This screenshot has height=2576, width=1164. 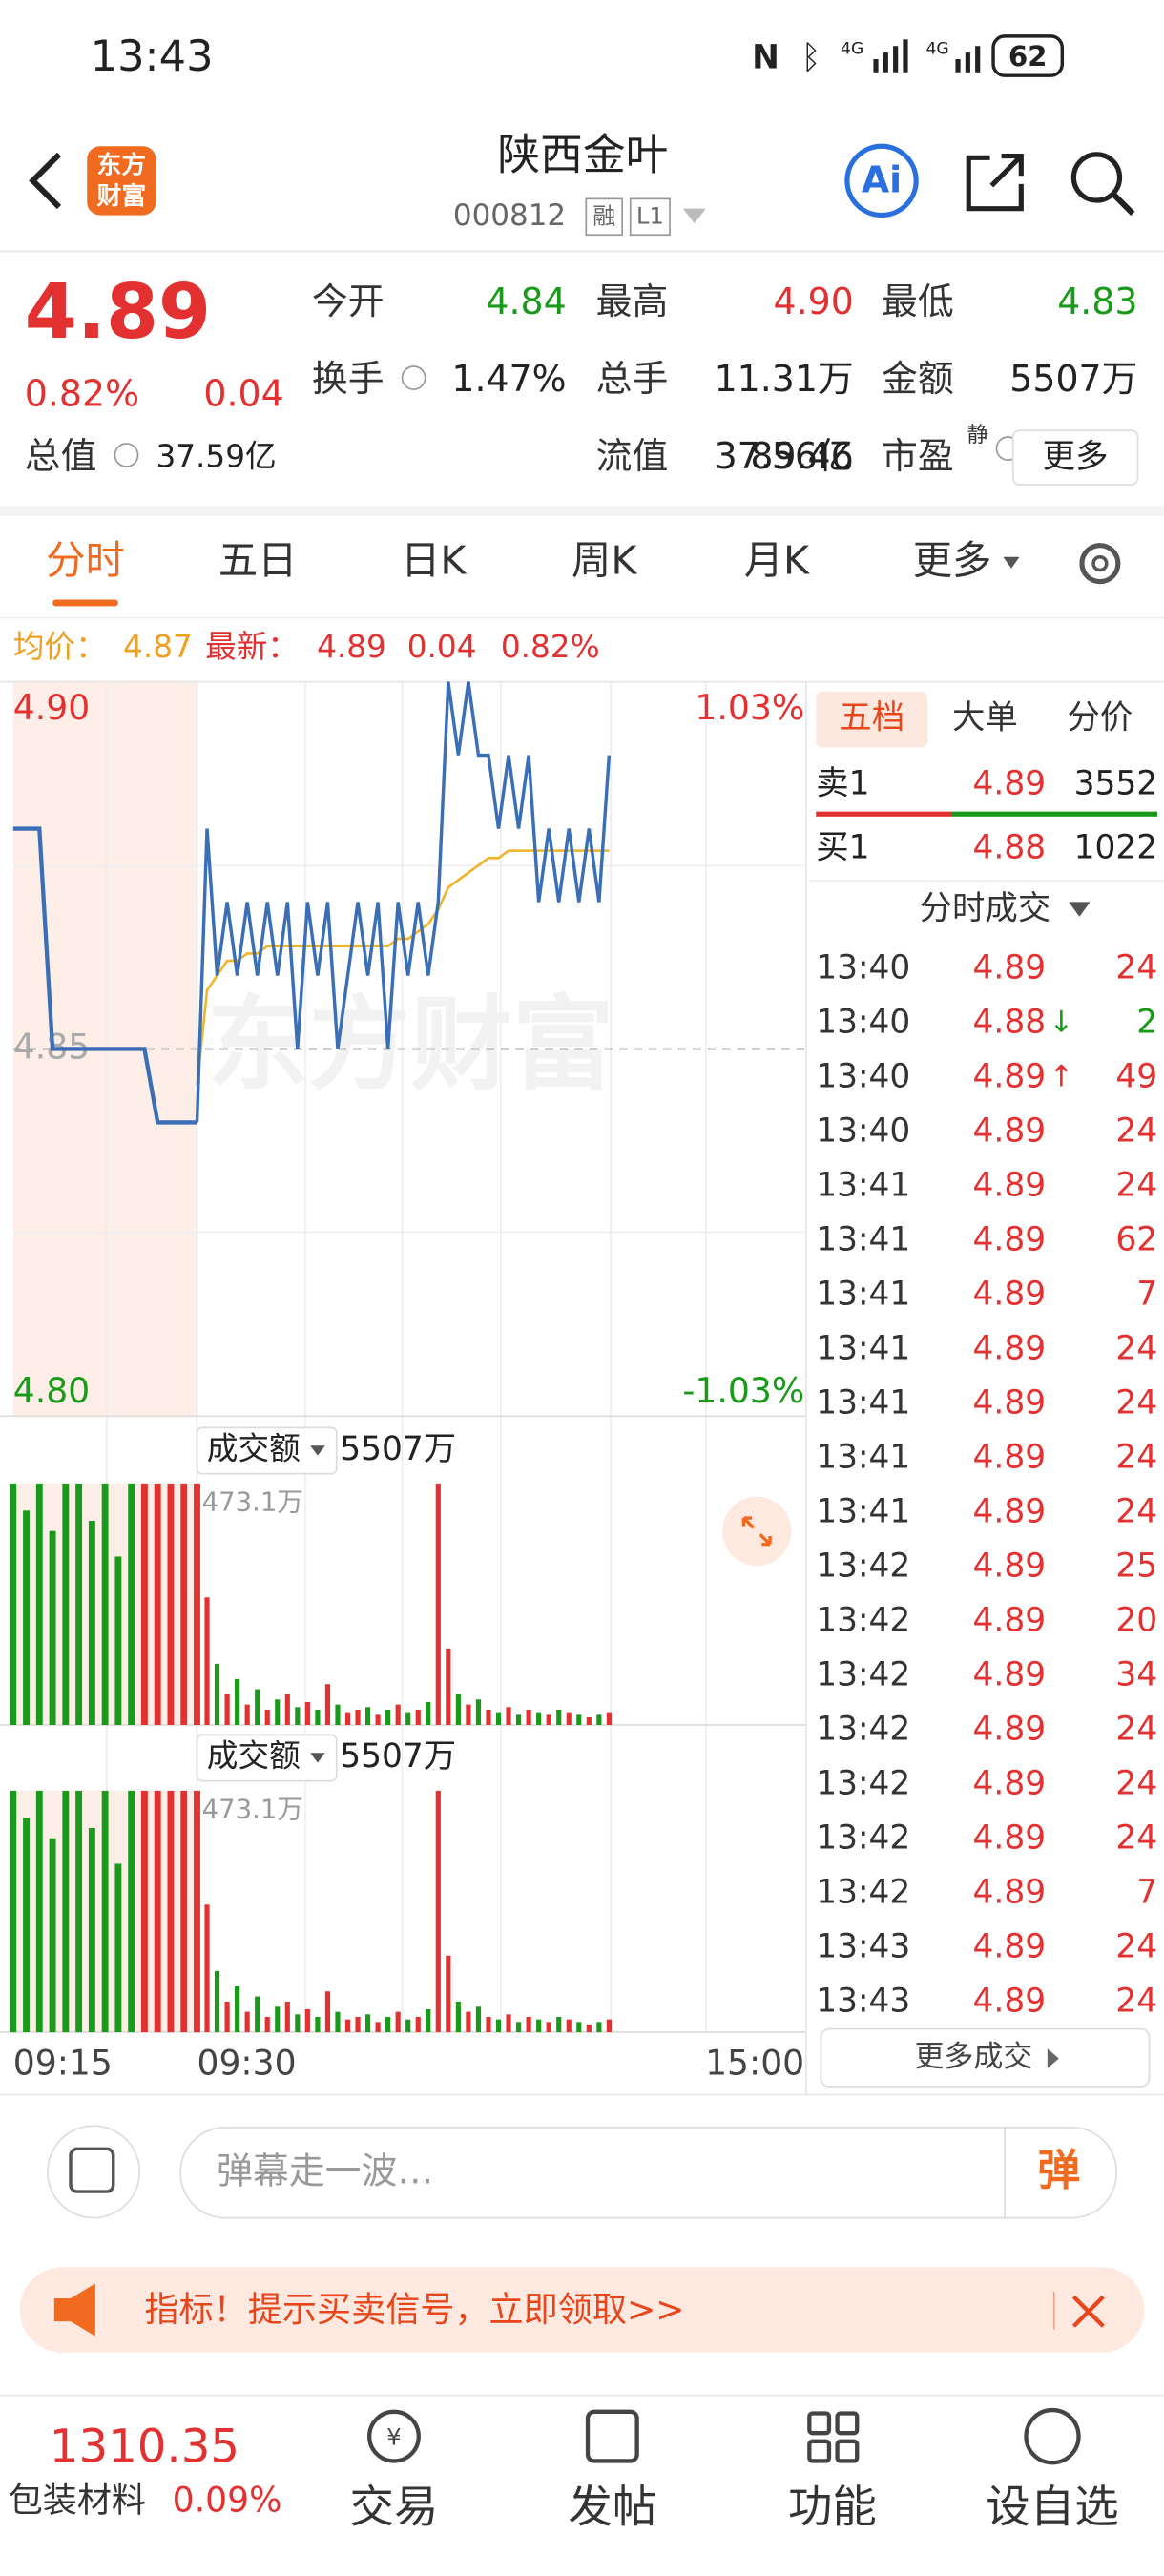 What do you see at coordinates (1060, 2170) in the screenshot?
I see `danmaku-send: 弹` at bounding box center [1060, 2170].